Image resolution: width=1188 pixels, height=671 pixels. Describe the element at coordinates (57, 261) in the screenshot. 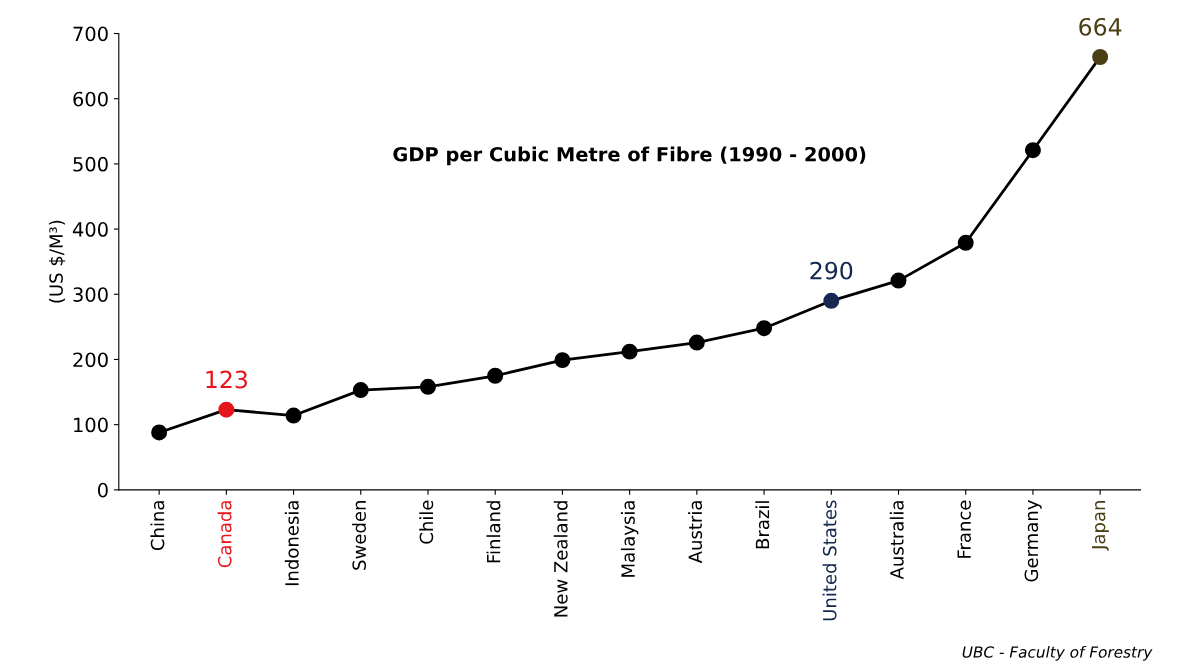

I see `y-axis-title: (US $/M³)` at that location.